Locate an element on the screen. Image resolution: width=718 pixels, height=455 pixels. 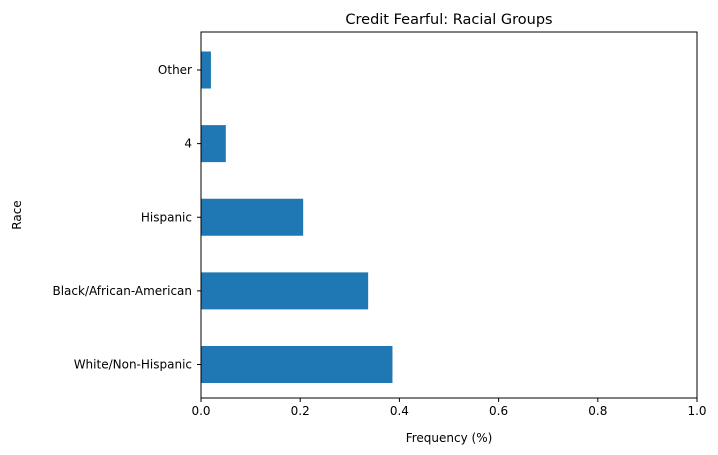
y-tick-label: White/Non-Hispanic is located at coordinates (133, 365).